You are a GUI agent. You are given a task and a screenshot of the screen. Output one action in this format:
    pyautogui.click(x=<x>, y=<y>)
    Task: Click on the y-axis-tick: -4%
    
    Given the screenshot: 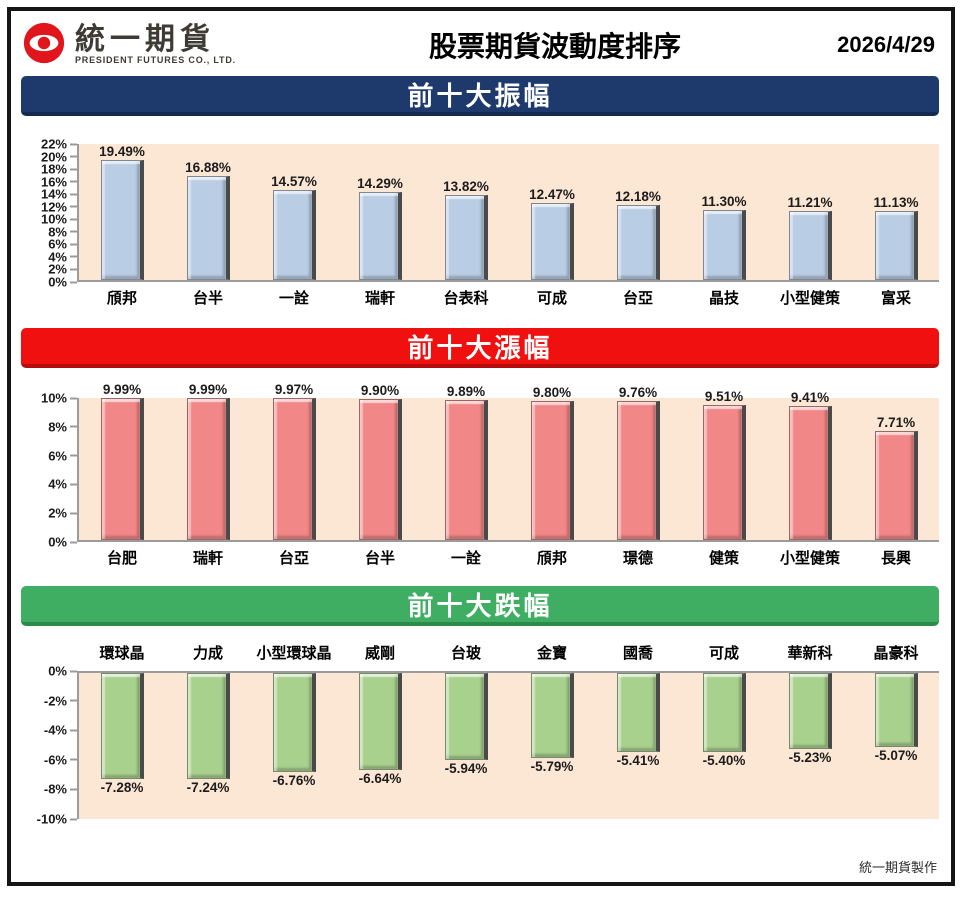 What is the action you would take?
    pyautogui.click(x=60, y=730)
    